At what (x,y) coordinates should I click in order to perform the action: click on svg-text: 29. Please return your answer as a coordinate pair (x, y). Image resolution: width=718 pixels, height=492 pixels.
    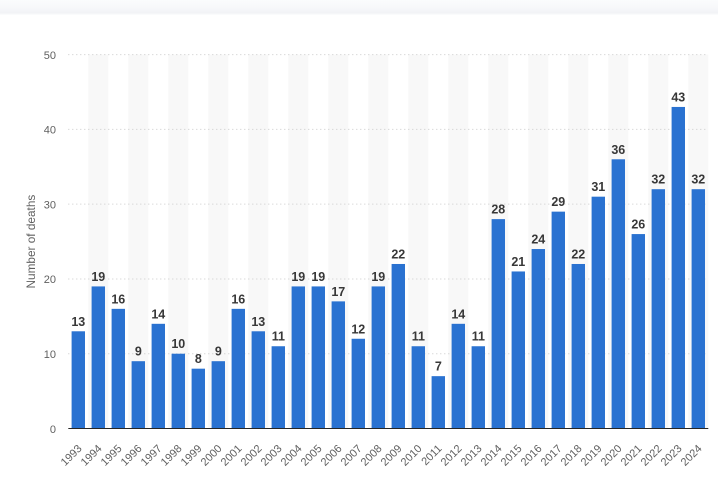
    Looking at the image, I should click on (558, 202).